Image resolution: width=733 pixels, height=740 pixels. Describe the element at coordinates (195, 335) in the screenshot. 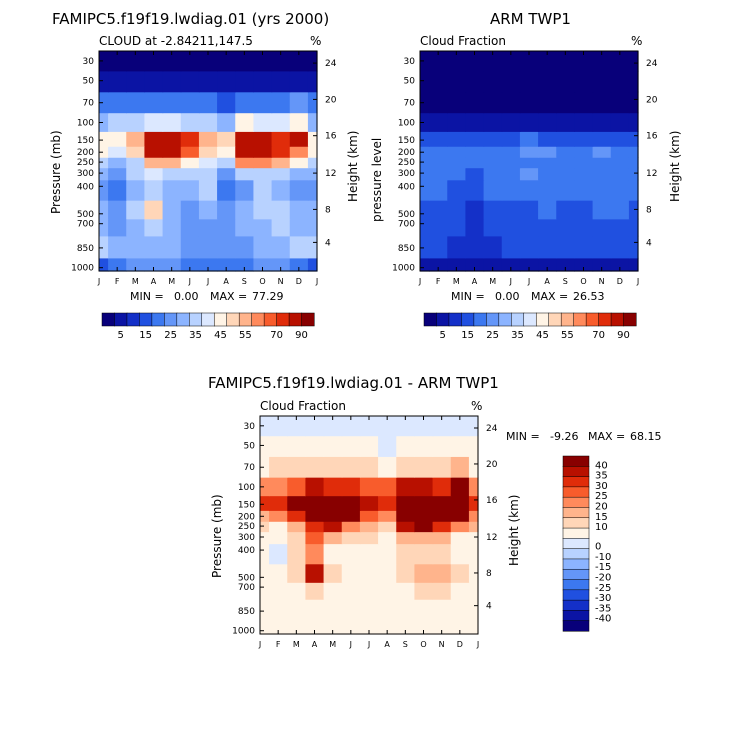

I see `colorbar-label: 35` at that location.